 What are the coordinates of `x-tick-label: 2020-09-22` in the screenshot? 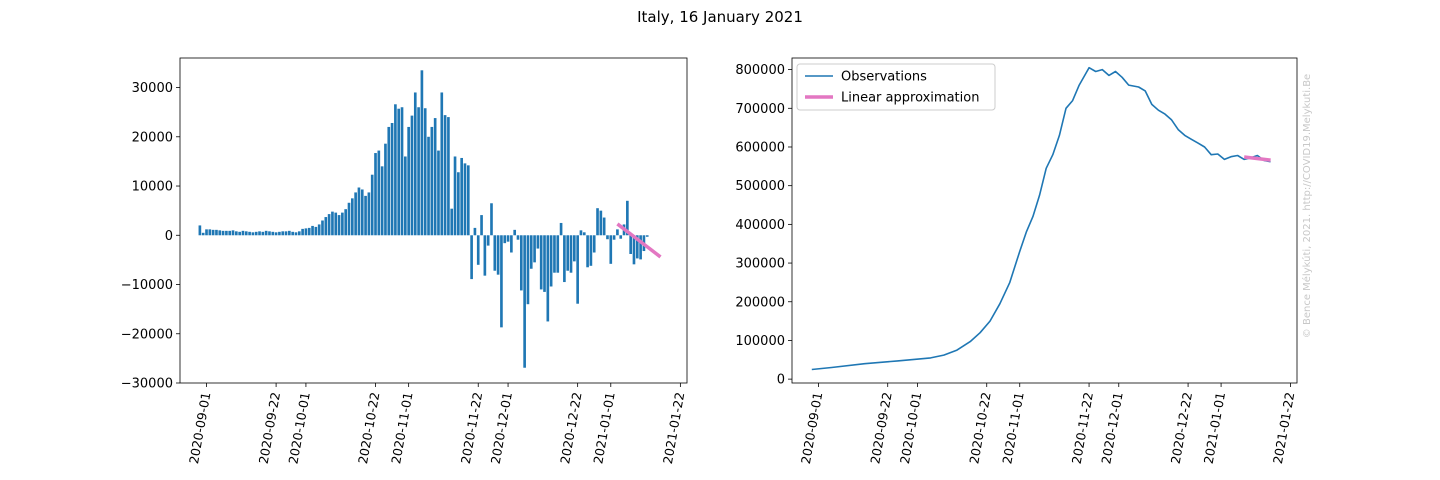 It's located at (269, 428).